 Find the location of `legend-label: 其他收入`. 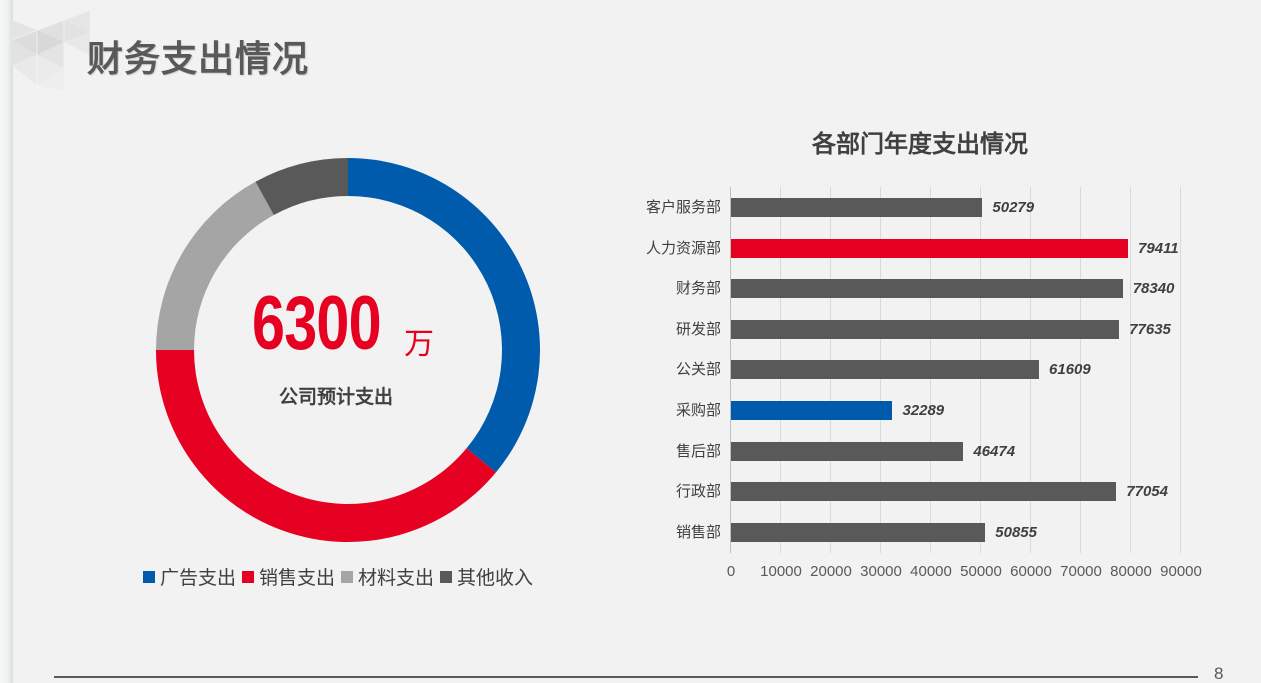

legend-label: 其他收入 is located at coordinates (495, 578).